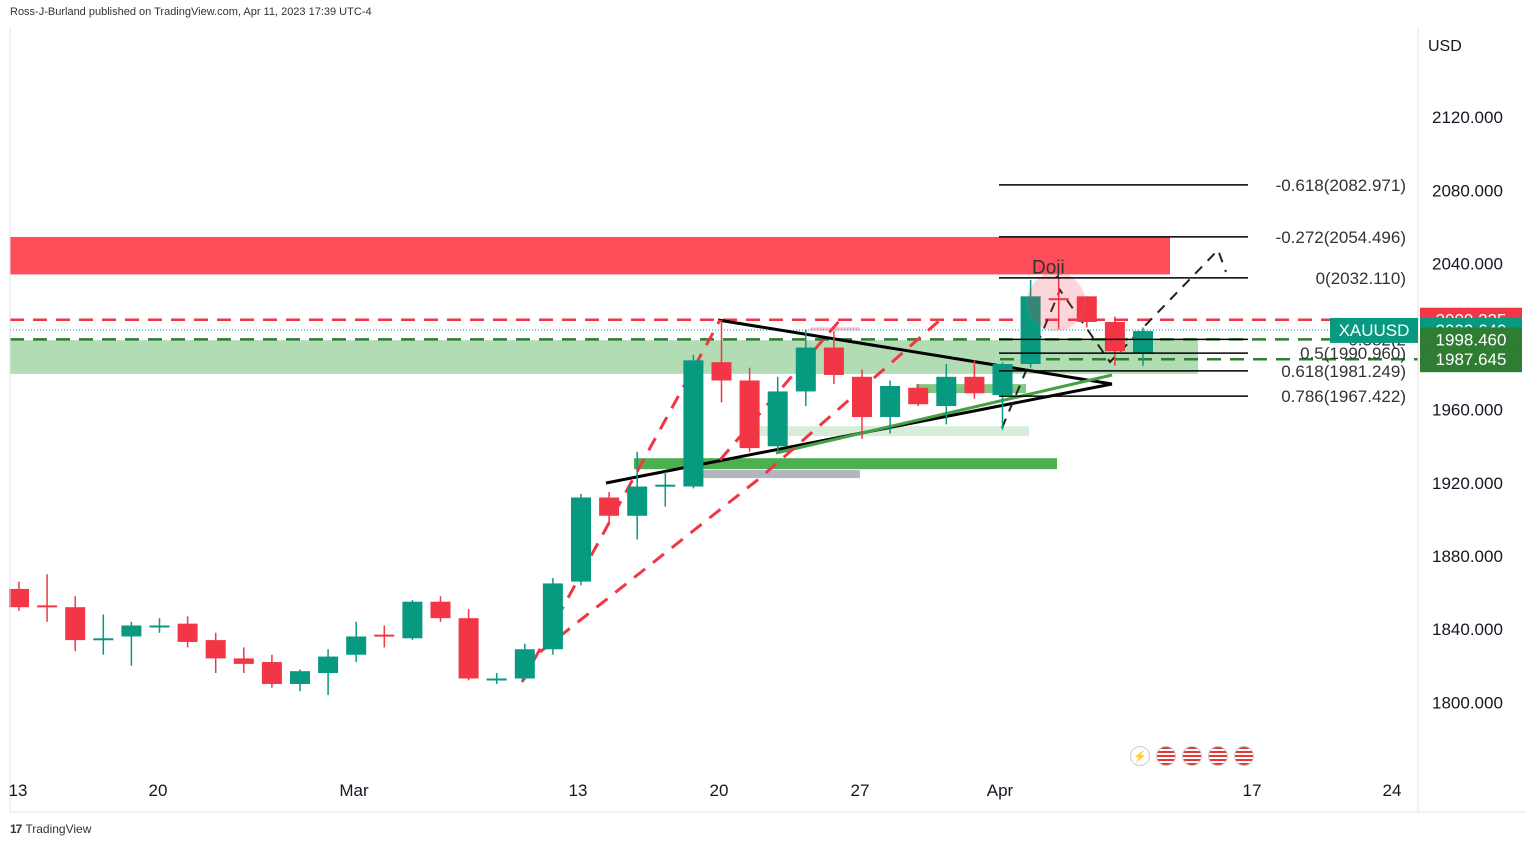  Describe the element at coordinates (1341, 237) in the screenshot. I see `fib-label: -0.272(2054.496)` at that location.